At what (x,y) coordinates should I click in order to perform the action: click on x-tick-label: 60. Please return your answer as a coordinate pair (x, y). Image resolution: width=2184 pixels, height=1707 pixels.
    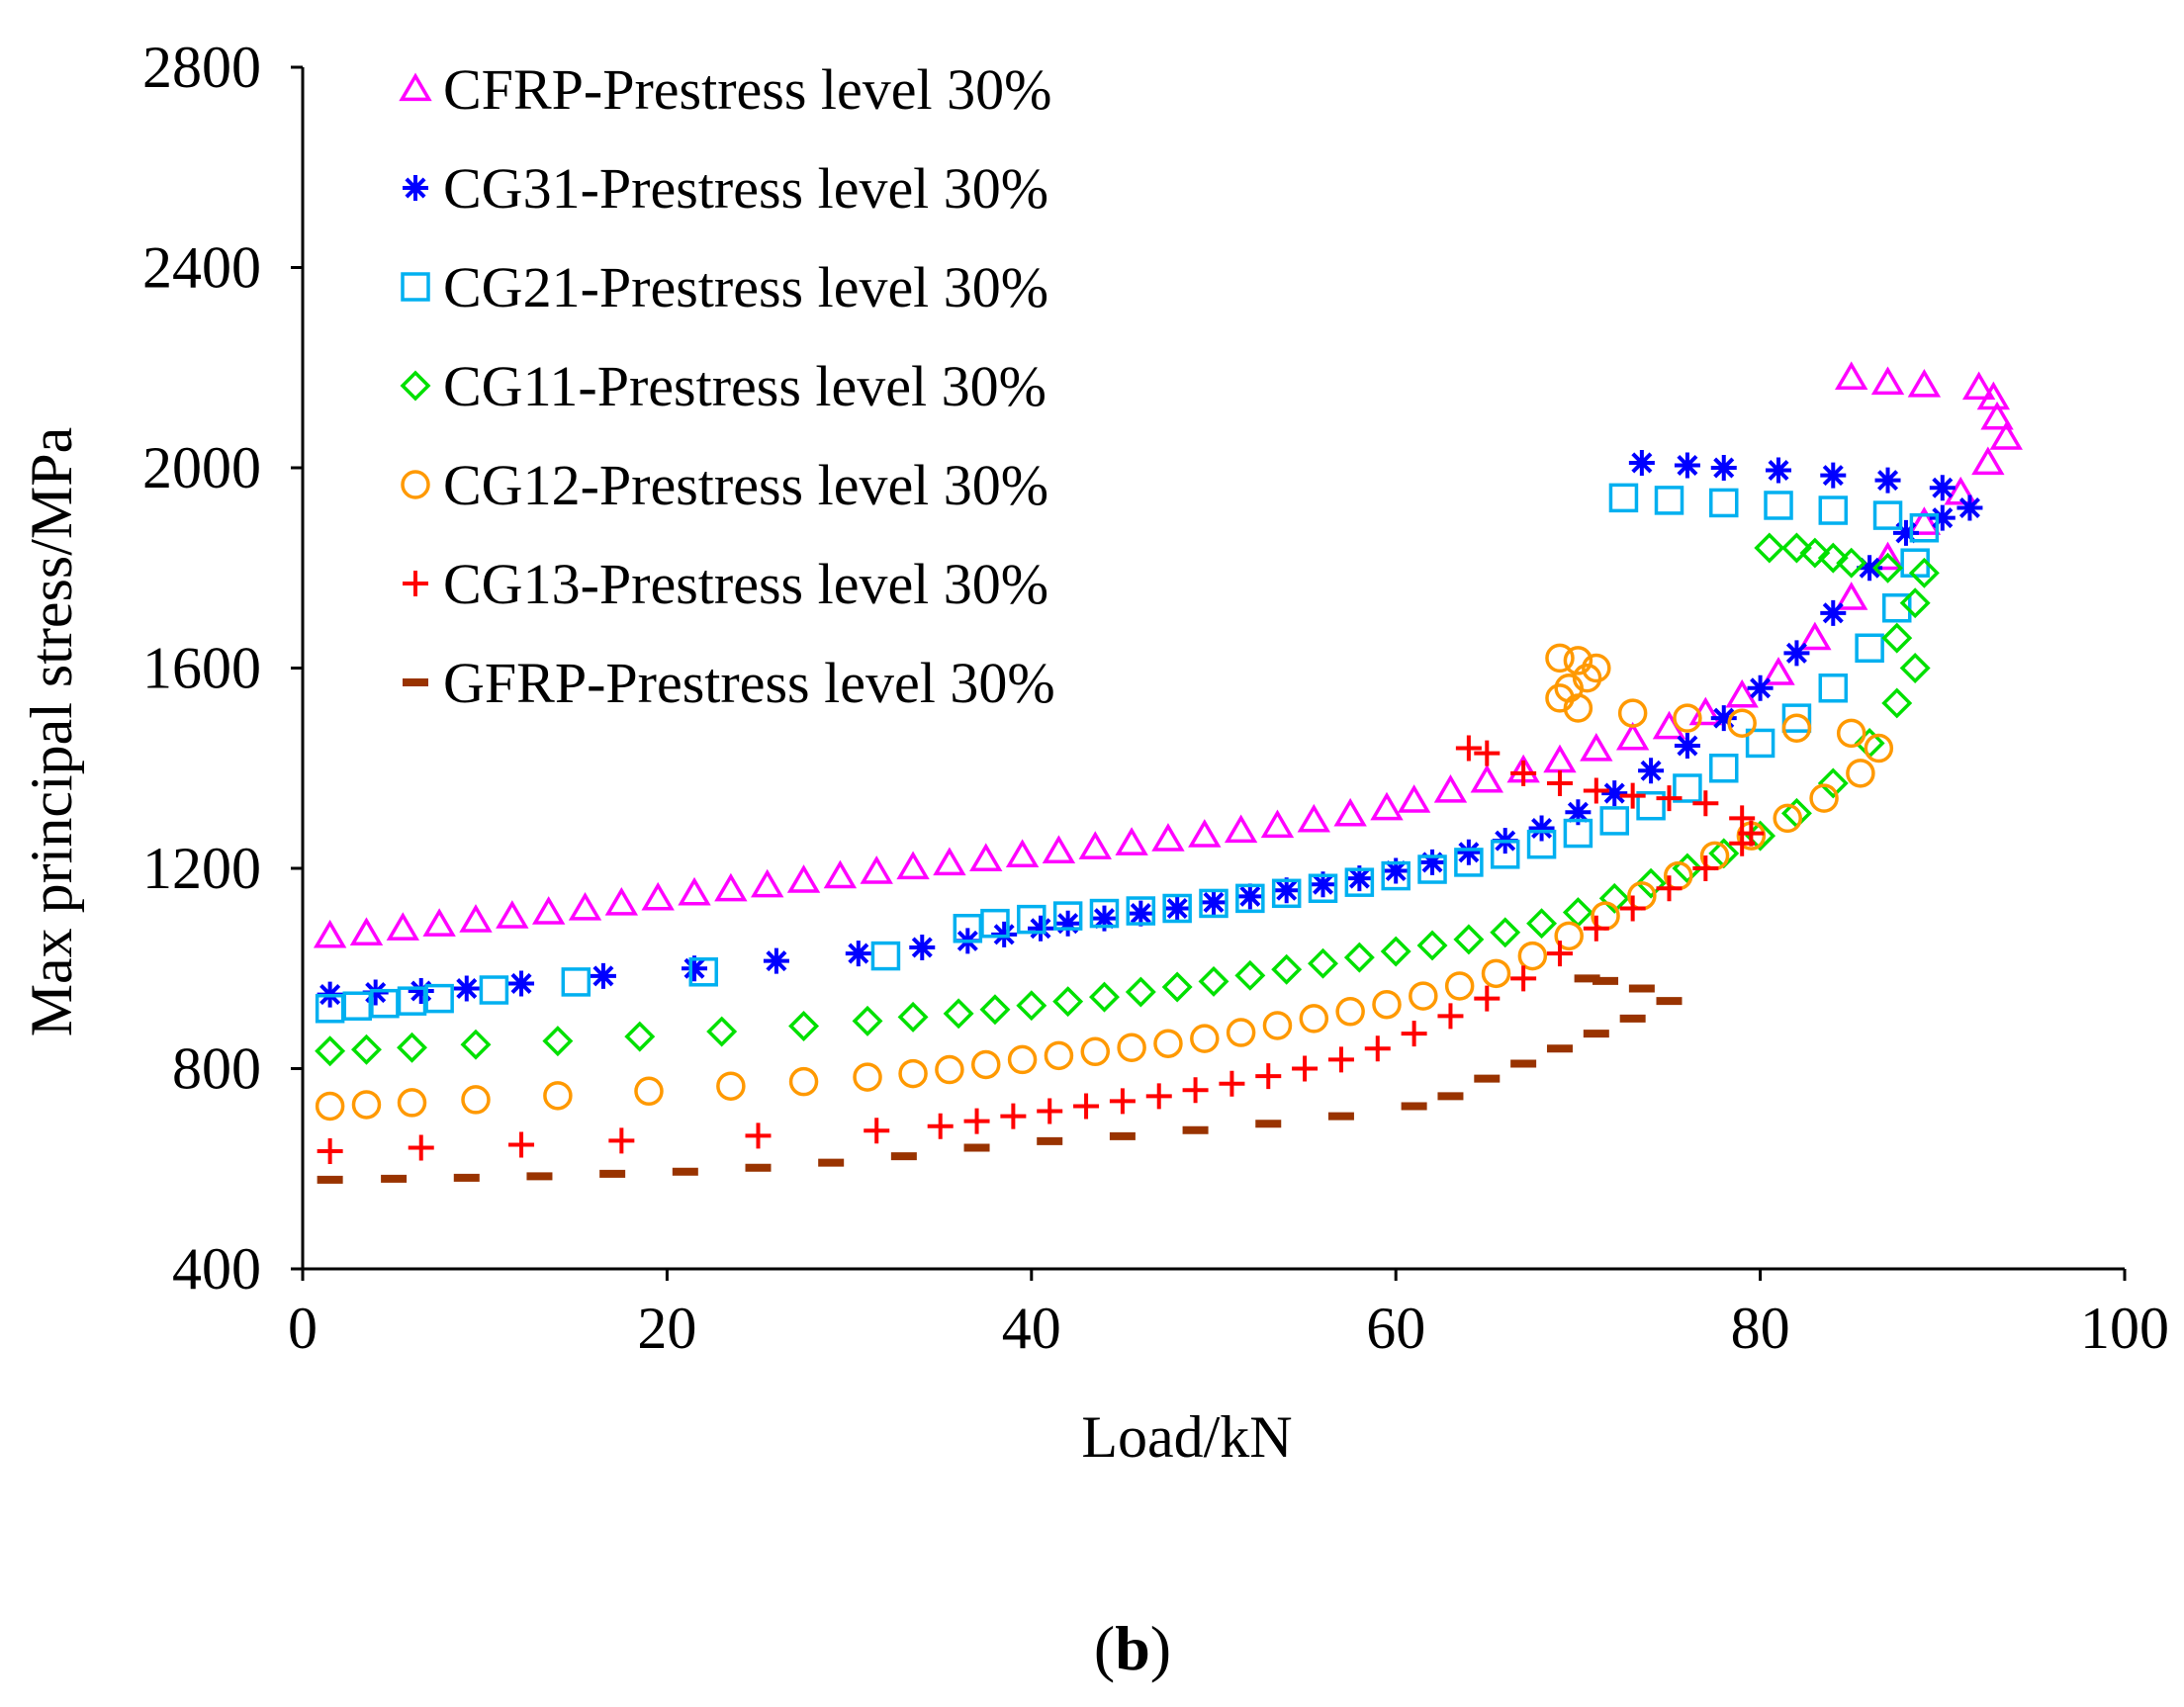
    Looking at the image, I should click on (1395, 1329).